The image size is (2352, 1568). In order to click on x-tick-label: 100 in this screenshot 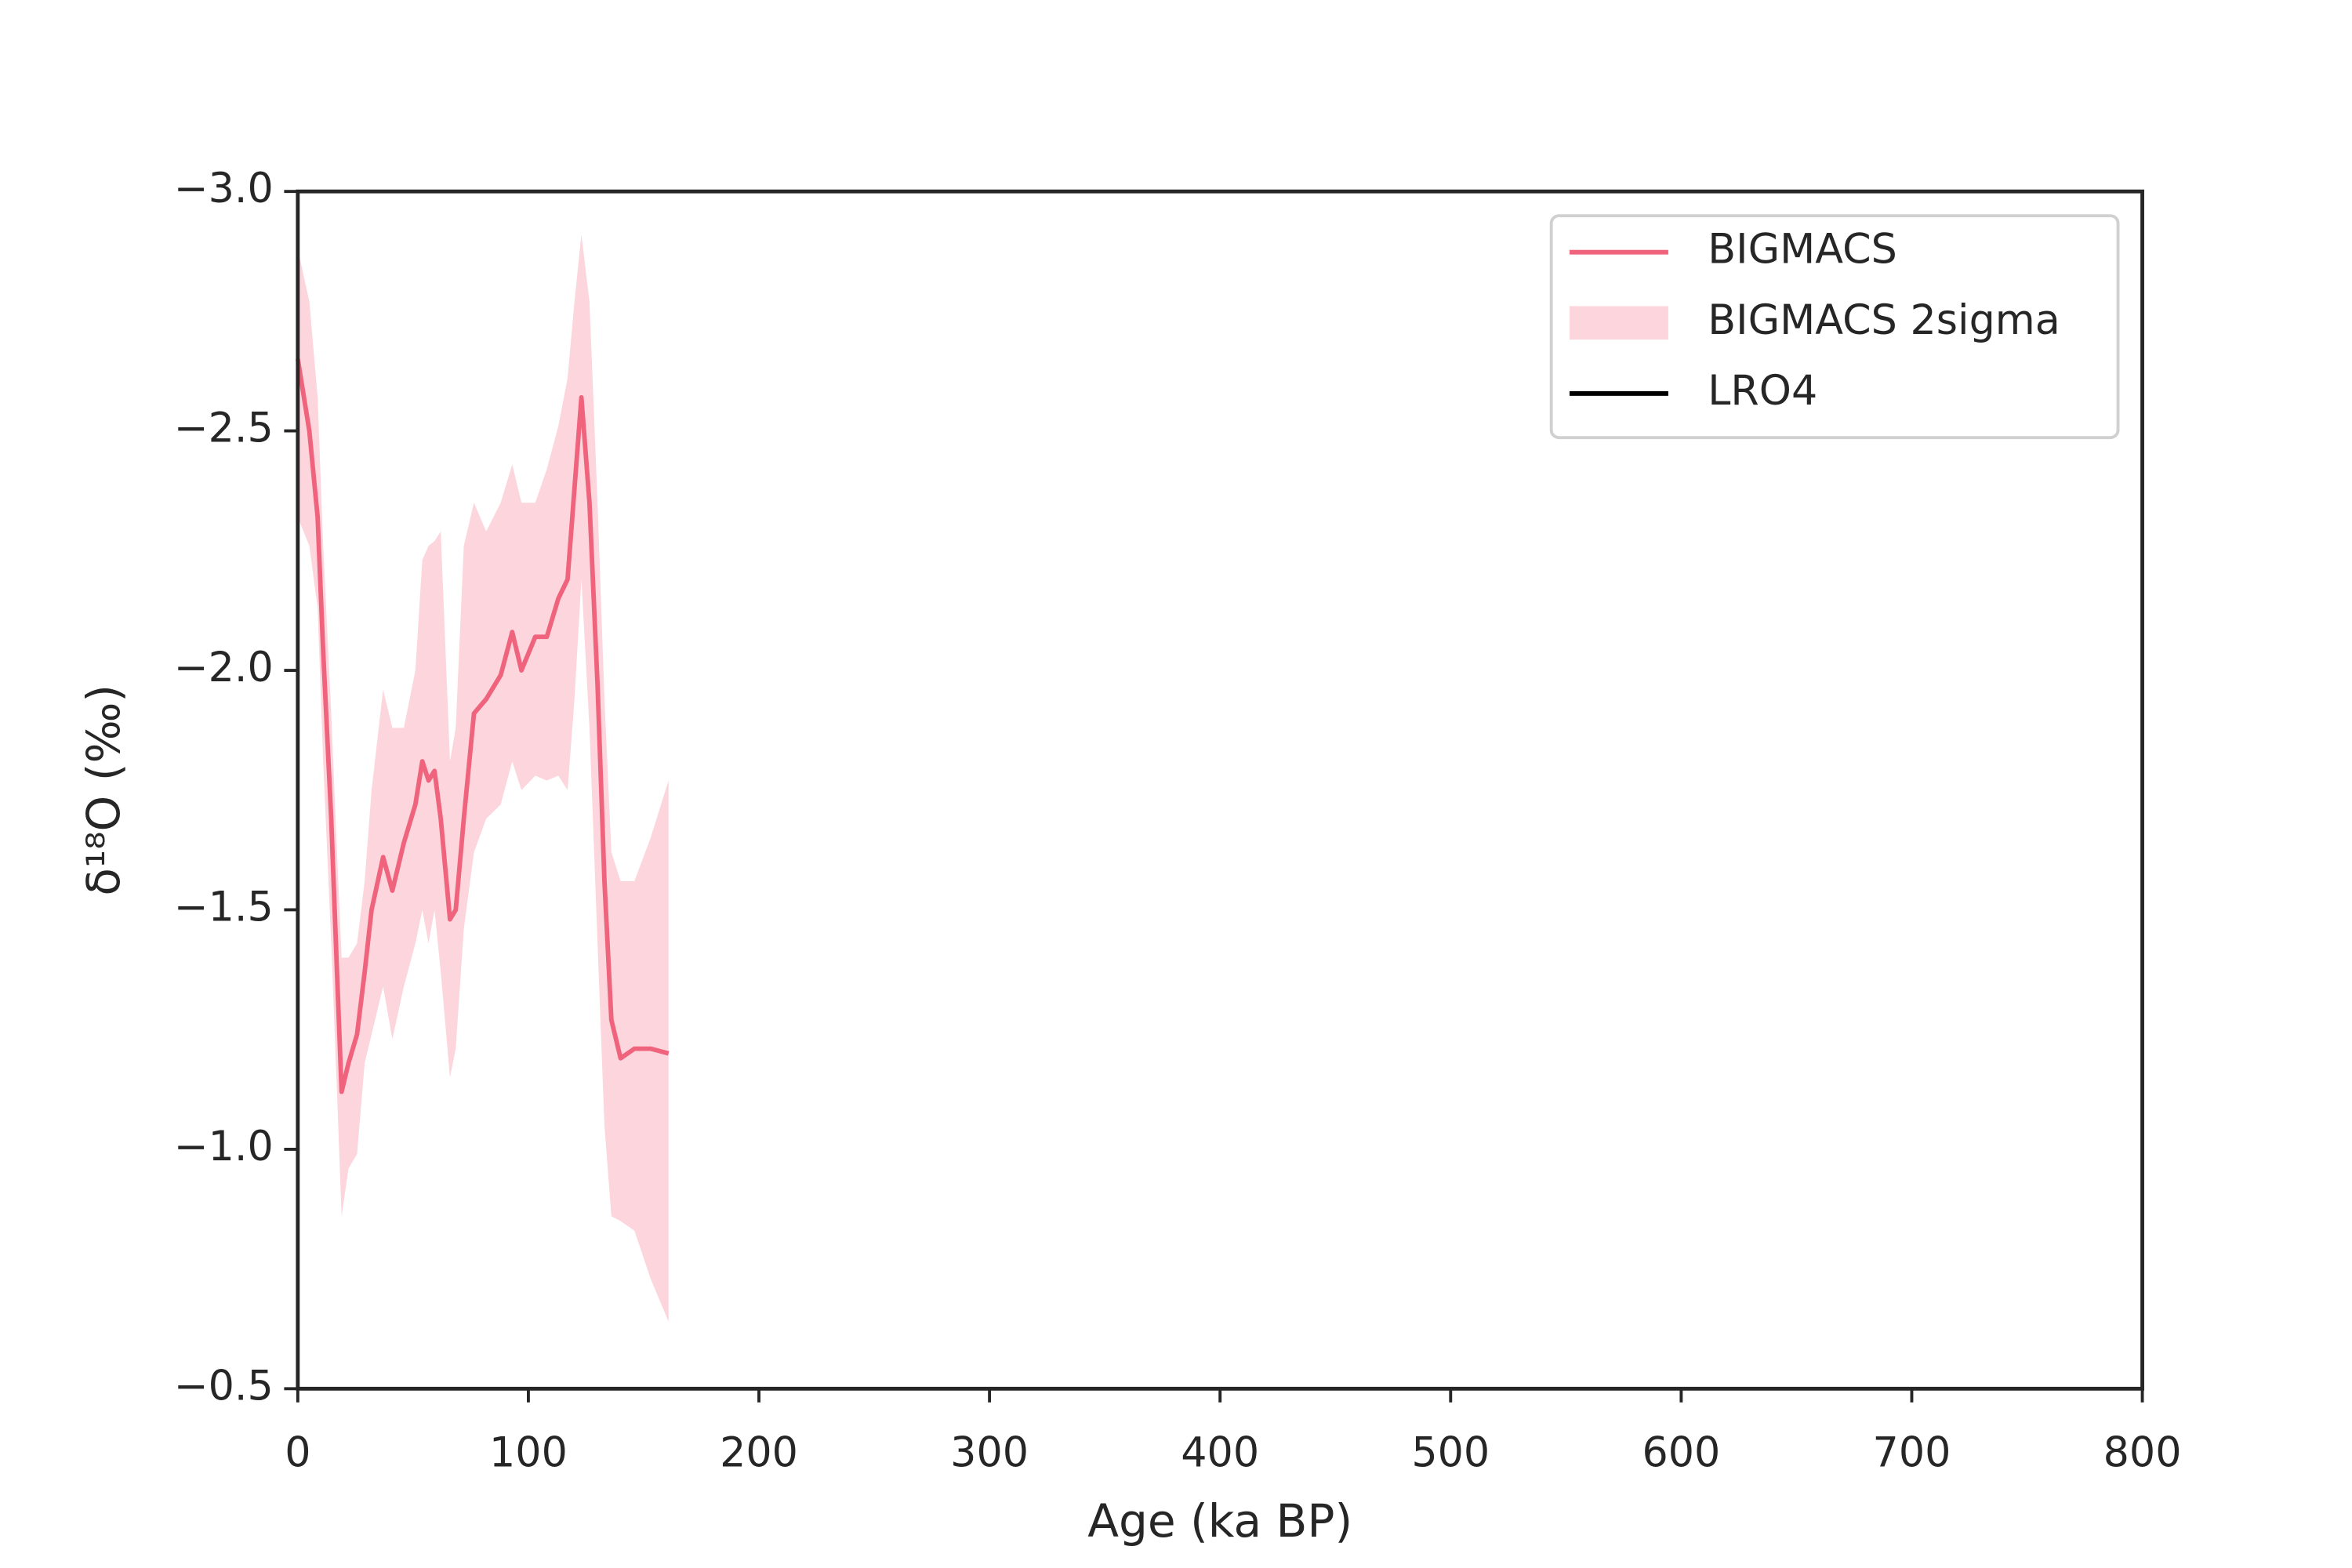, I will do `click(528, 1453)`.